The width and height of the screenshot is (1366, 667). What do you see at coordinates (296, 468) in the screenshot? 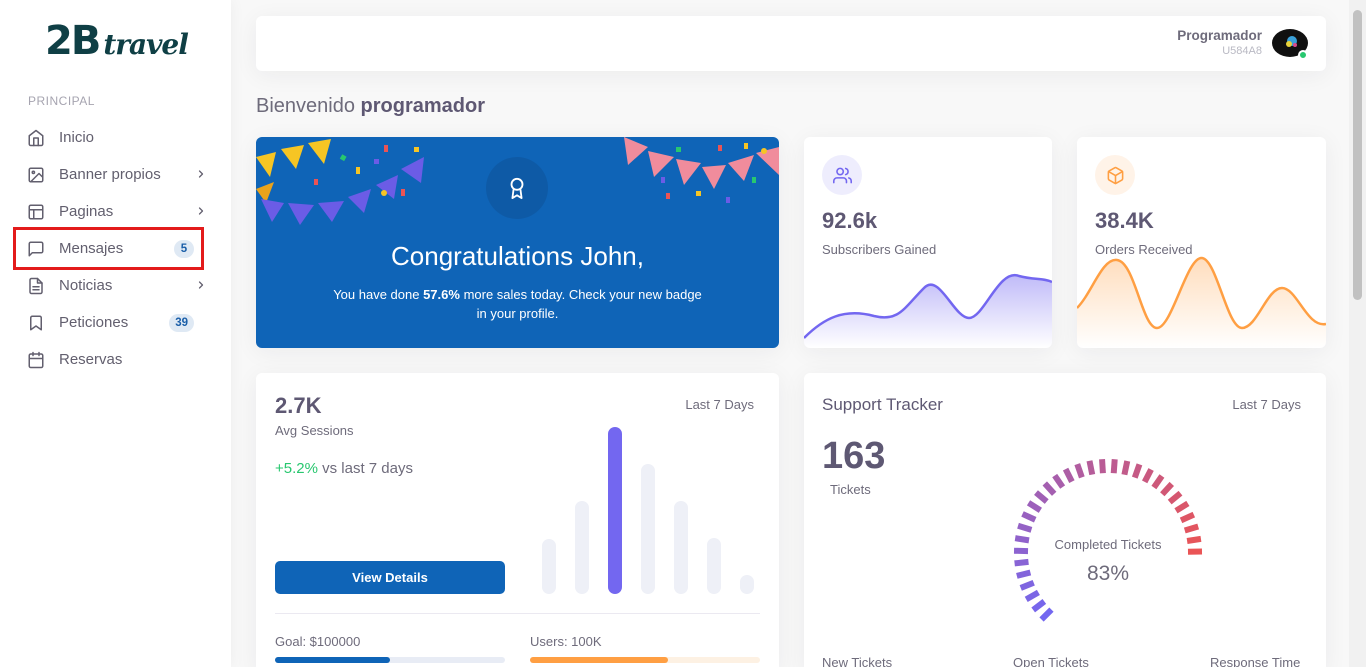
I see `delta-percent: +5.2%` at bounding box center [296, 468].